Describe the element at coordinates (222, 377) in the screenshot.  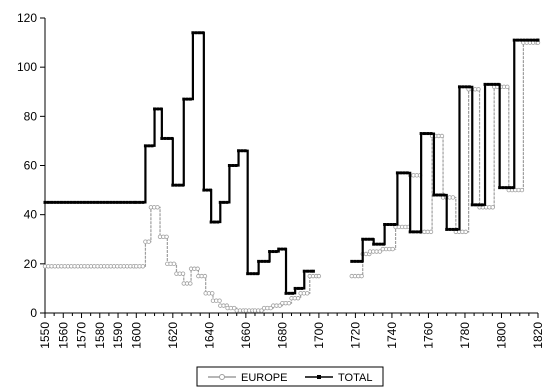
I see `legend-marker-europe` at that location.